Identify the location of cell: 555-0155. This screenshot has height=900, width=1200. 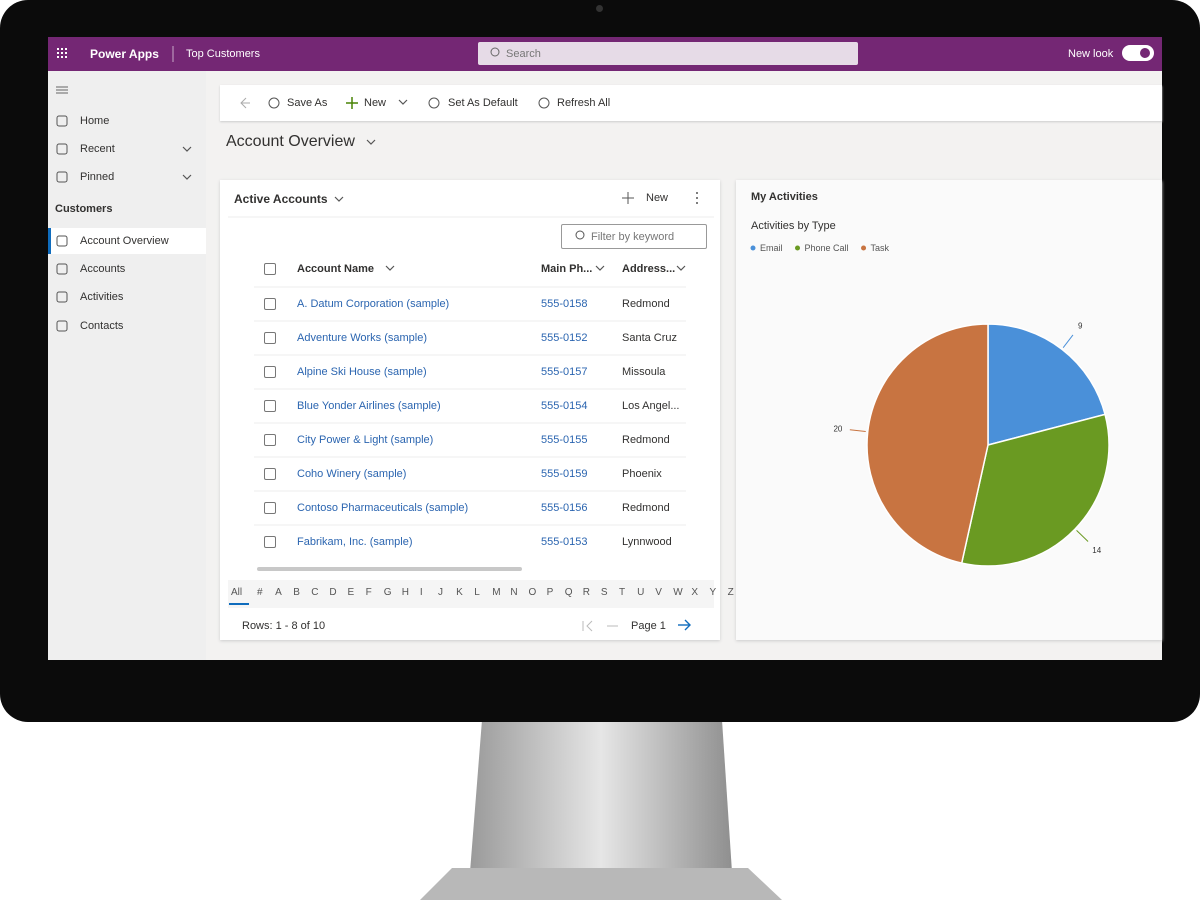
(564, 440).